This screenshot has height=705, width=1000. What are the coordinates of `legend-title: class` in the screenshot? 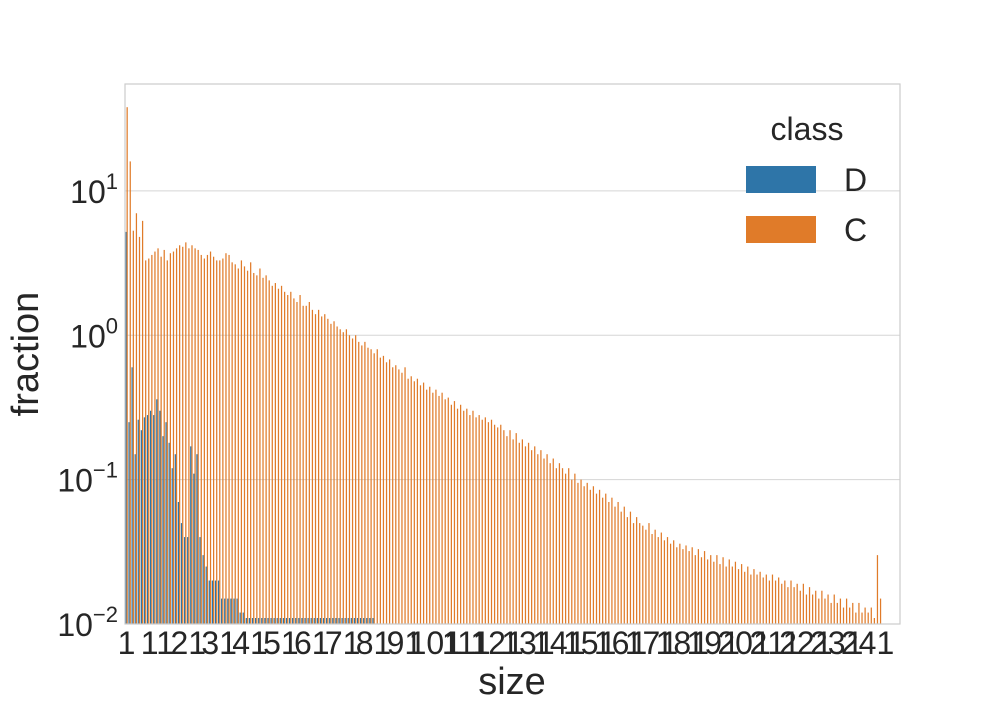 It's located at (807, 129).